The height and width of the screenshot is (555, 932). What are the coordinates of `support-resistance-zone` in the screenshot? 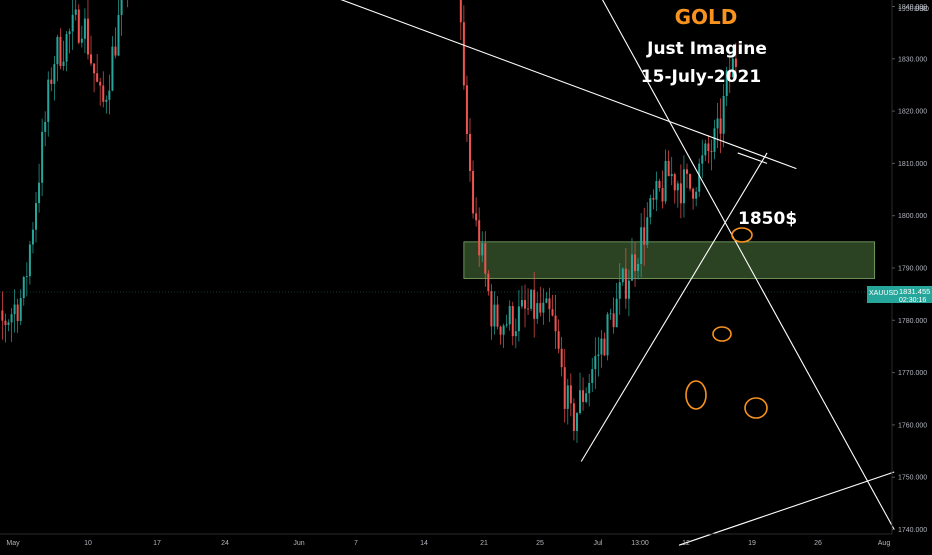 It's located at (669, 260).